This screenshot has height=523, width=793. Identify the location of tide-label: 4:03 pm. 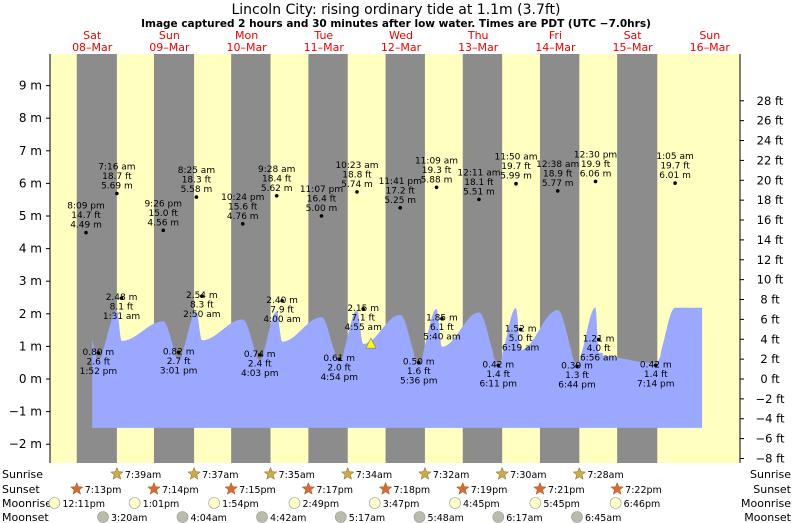
(260, 374).